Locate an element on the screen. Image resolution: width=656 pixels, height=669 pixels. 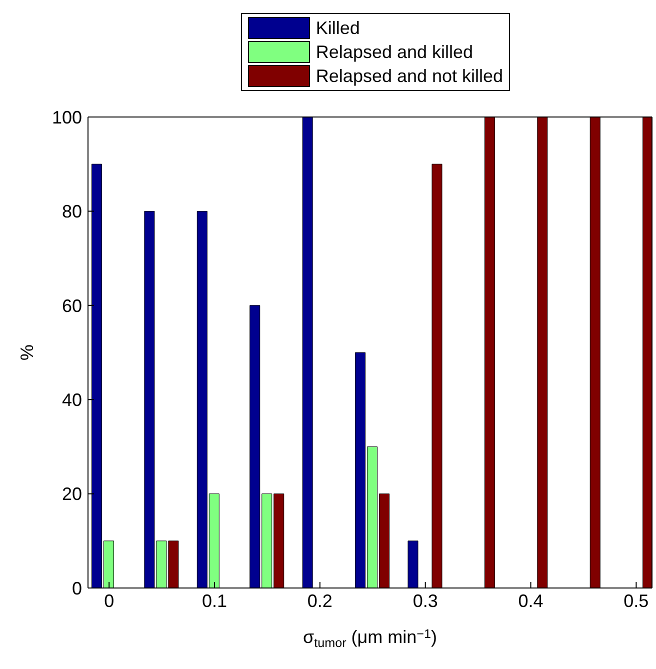
y-tick-label: 80 is located at coordinates (72, 212).